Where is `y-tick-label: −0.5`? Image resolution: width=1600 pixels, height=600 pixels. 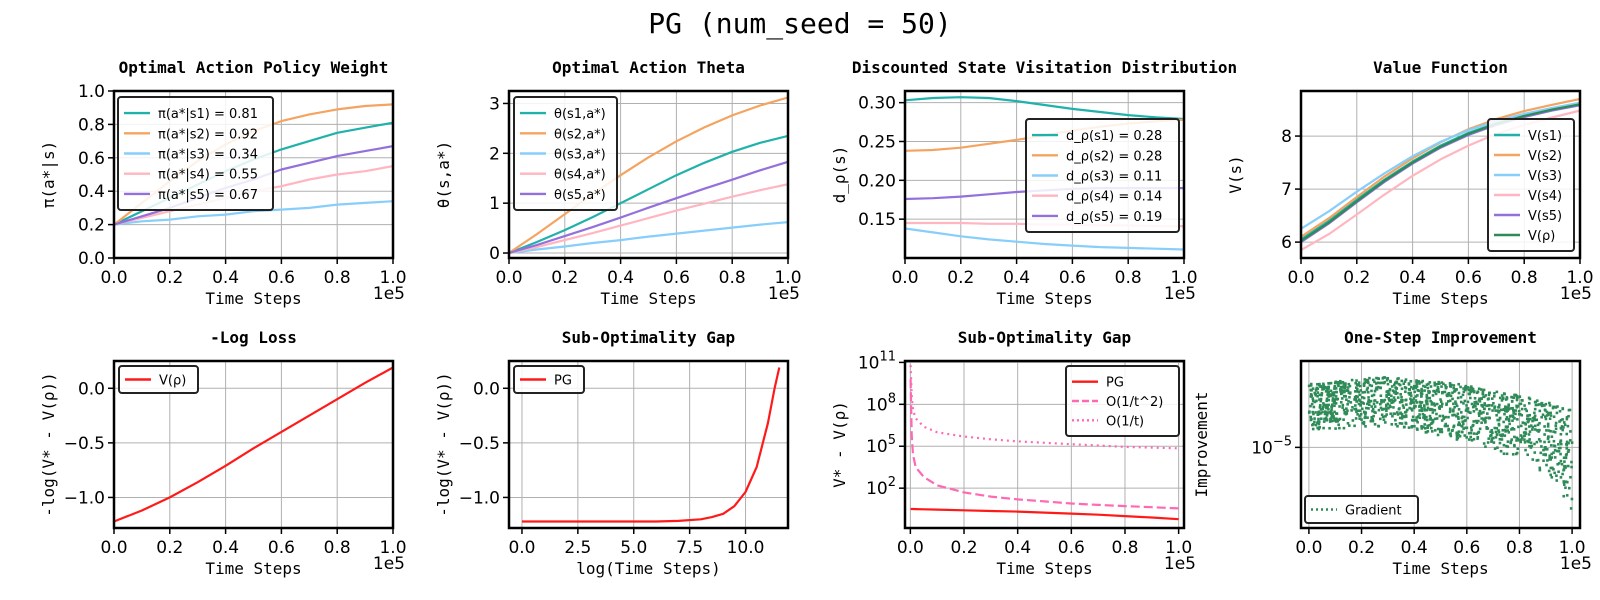 y-tick-label: −0.5 is located at coordinates (479, 444).